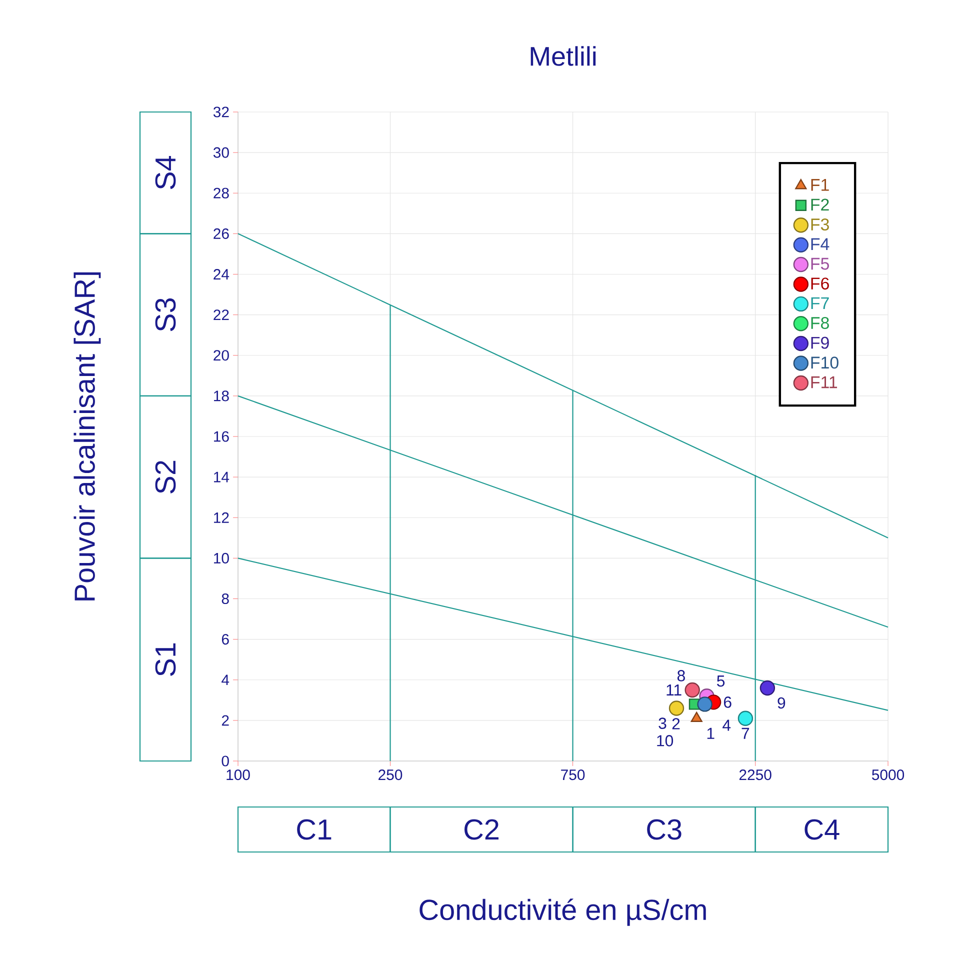  Describe the element at coordinates (221, 152) in the screenshot. I see `y-tick-label: 30` at that location.